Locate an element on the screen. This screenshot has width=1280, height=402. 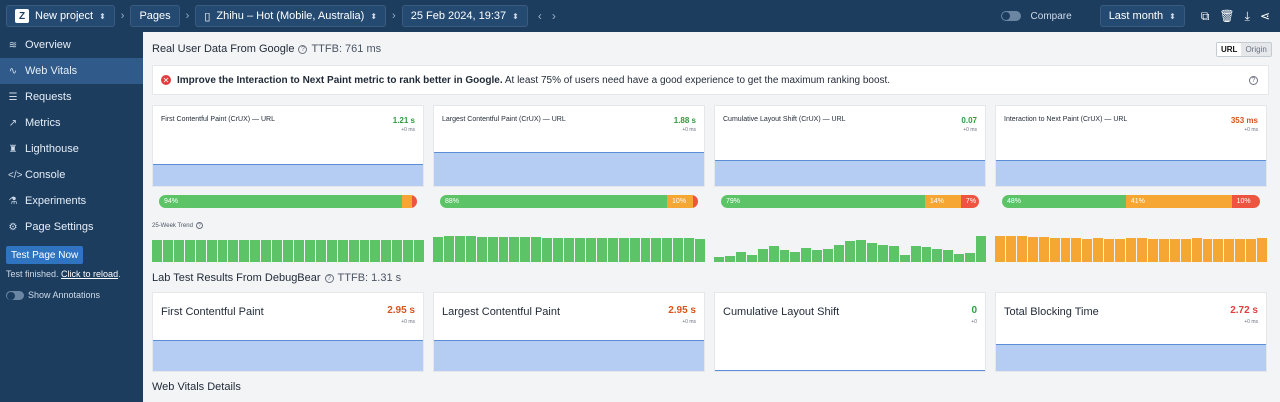
compare-toggle is located at coordinates (1010, 16).